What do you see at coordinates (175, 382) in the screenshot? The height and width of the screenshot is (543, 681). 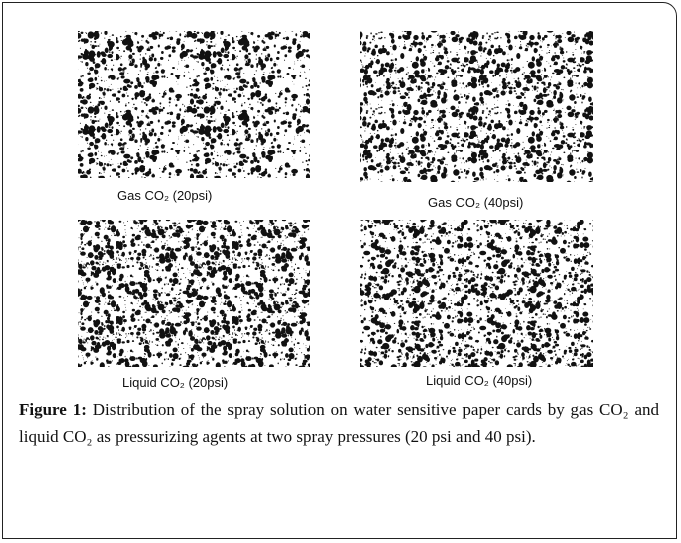 I see `panel-label: Liquid CO₂ (20psi)` at bounding box center [175, 382].